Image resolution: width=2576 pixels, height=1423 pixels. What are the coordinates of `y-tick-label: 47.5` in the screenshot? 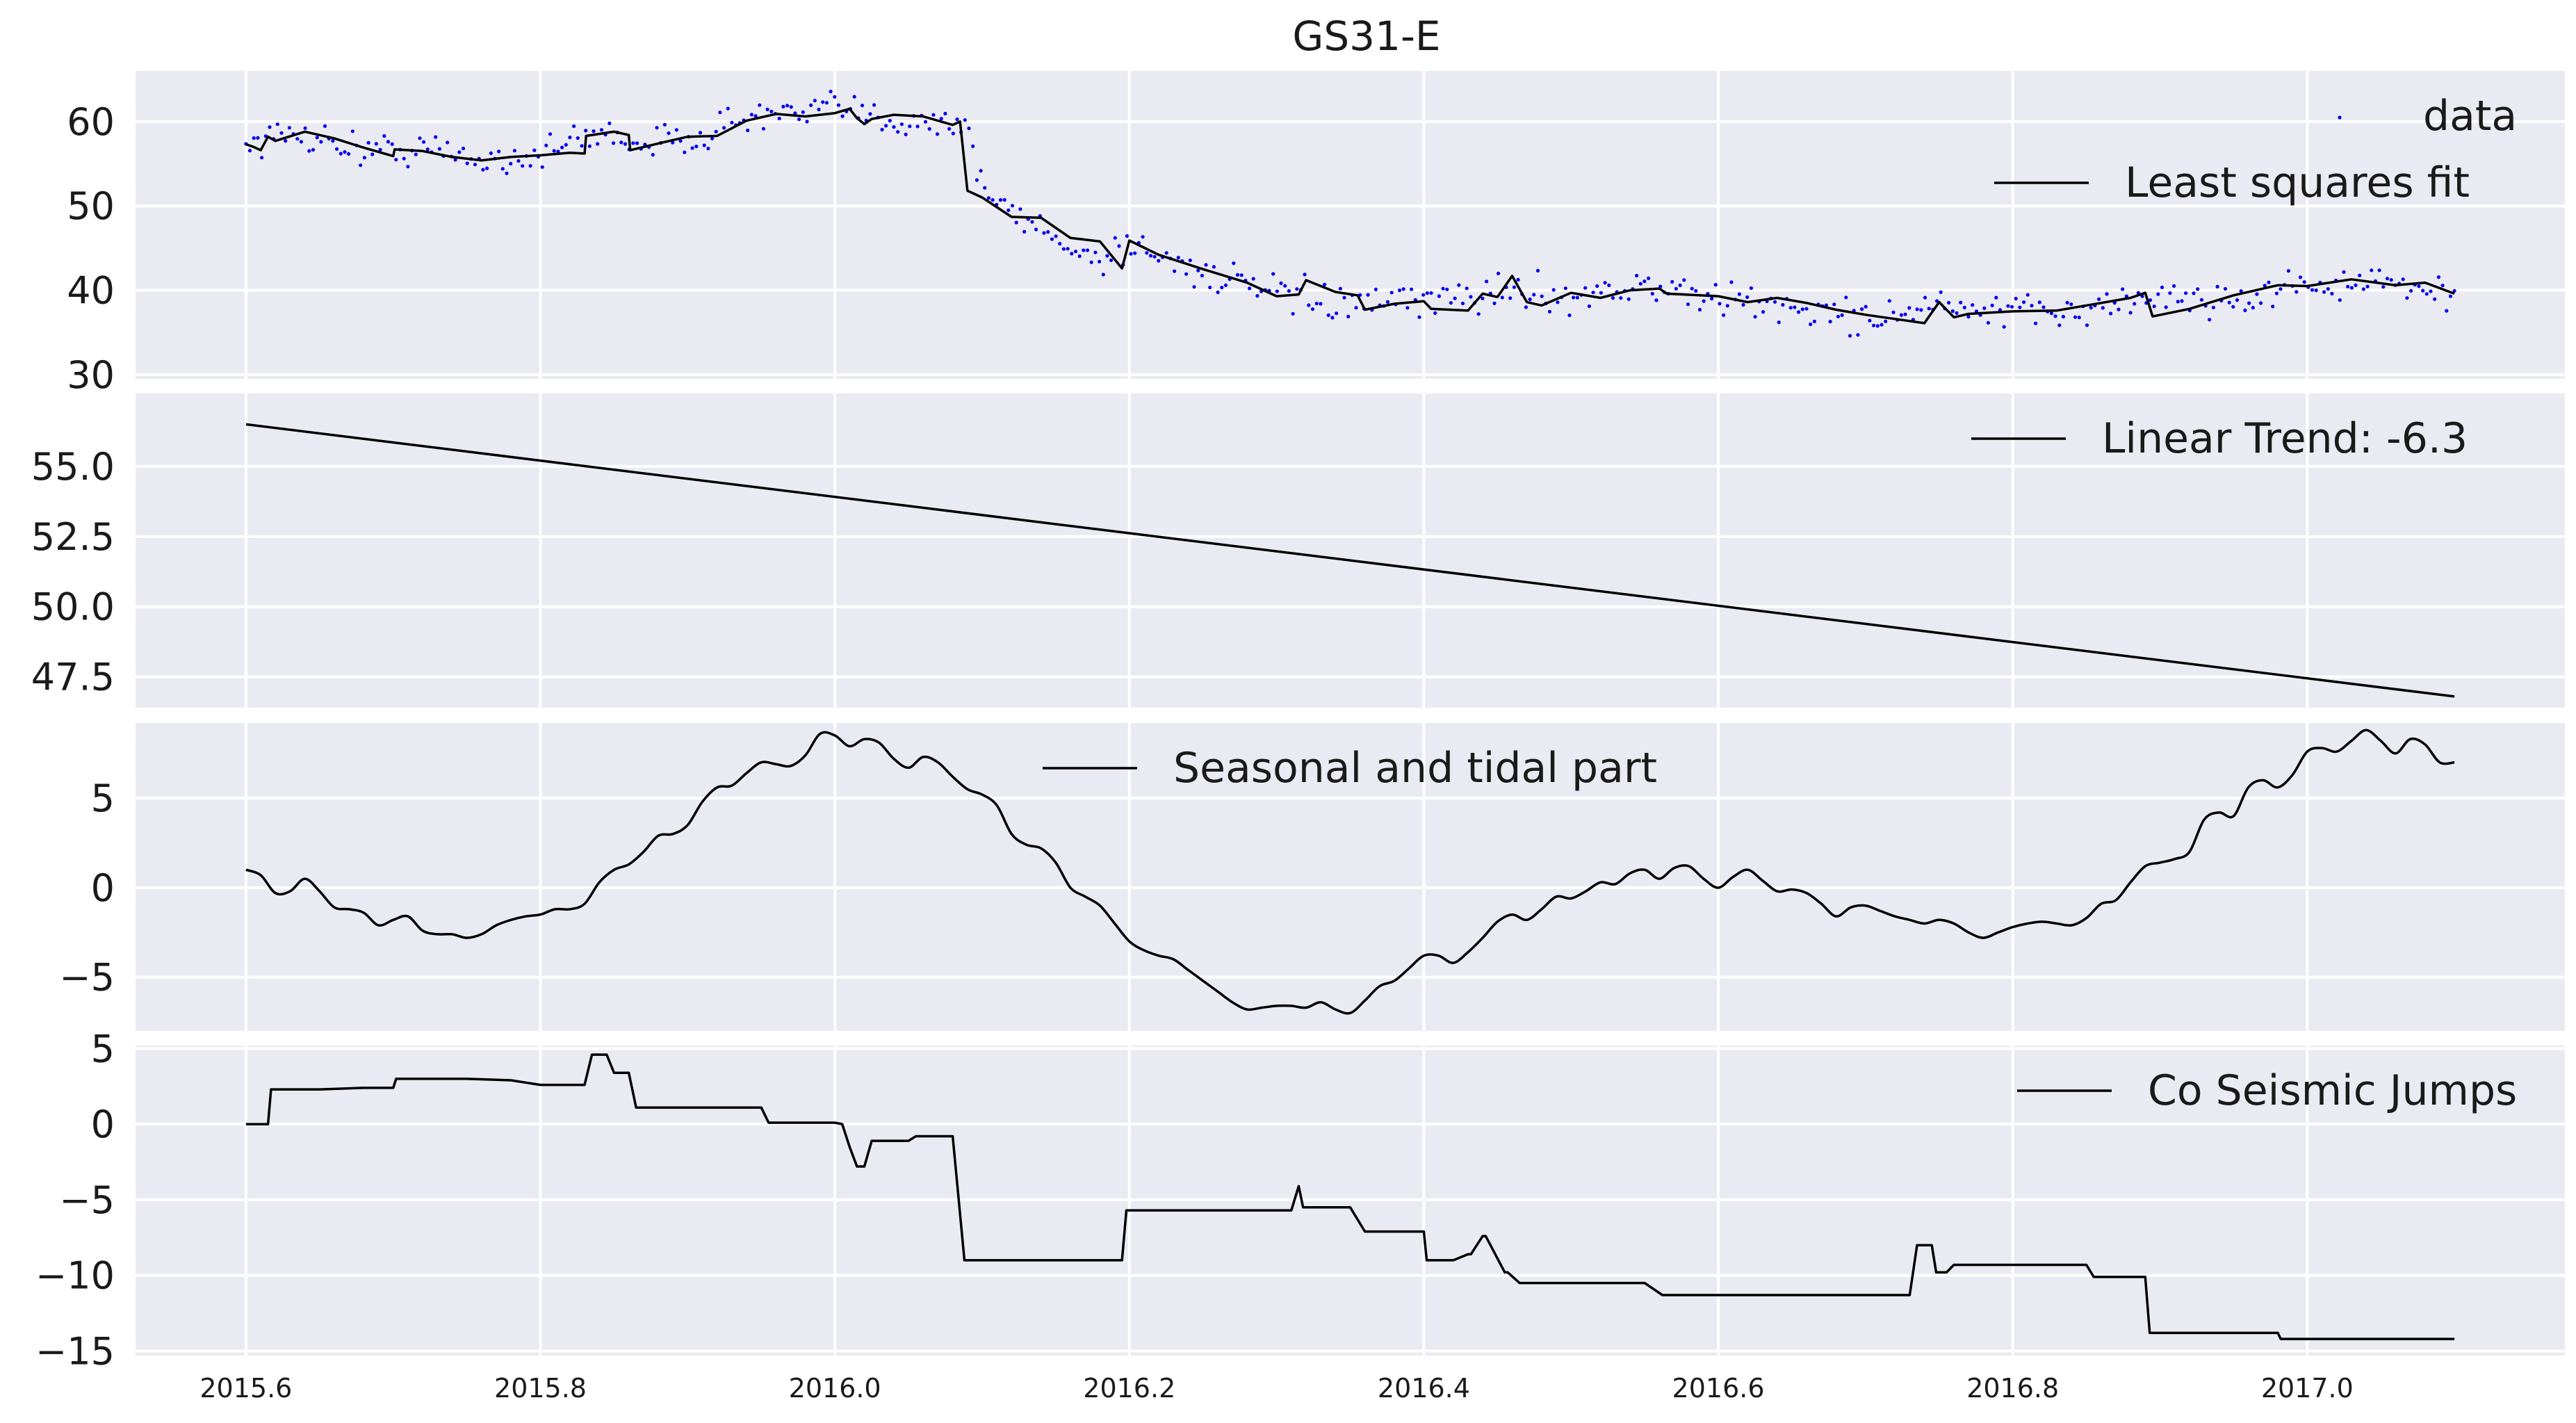 It's located at (73, 677).